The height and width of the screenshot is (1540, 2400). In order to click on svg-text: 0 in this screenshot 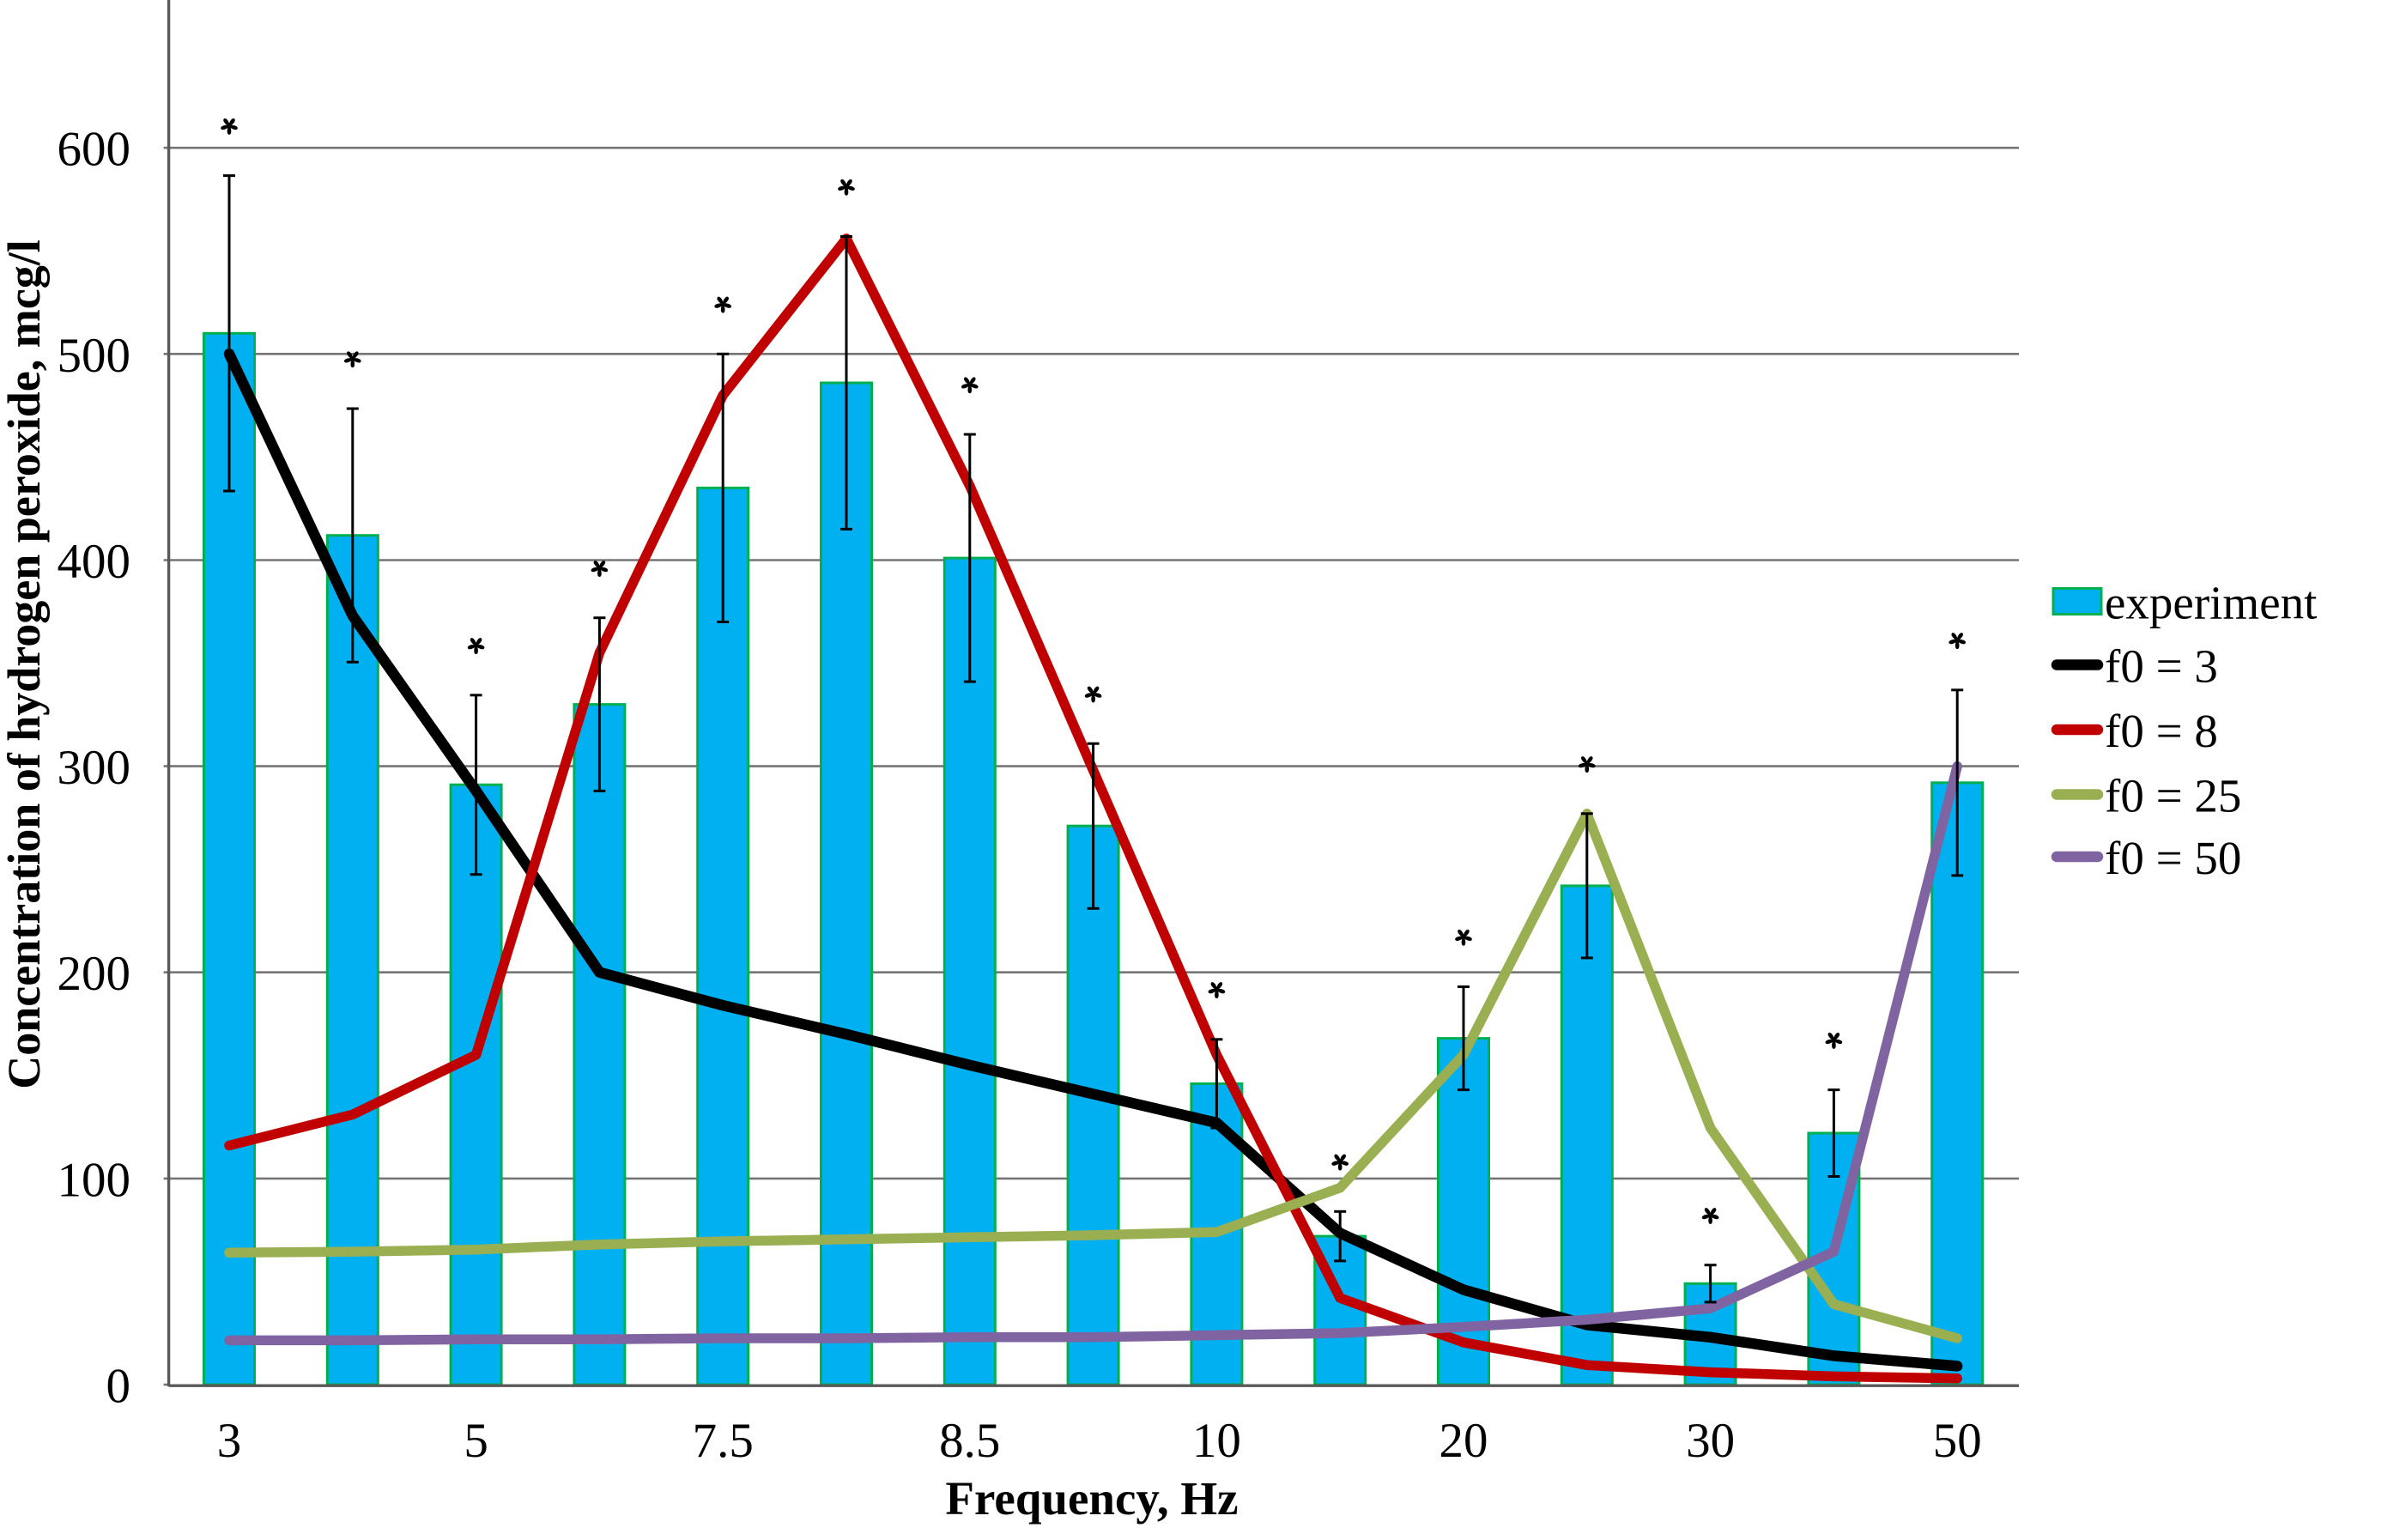, I will do `click(119, 1387)`.